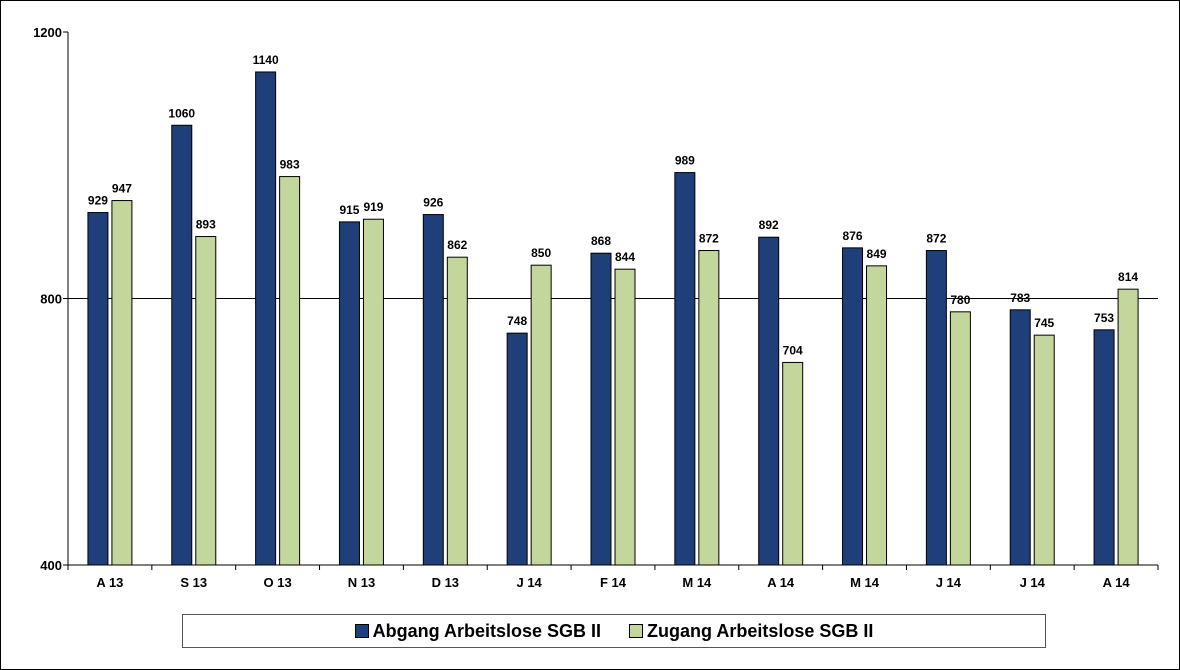 The image size is (1180, 670). Describe the element at coordinates (793, 350) in the screenshot. I see `data-label-zugang-8: 704` at that location.